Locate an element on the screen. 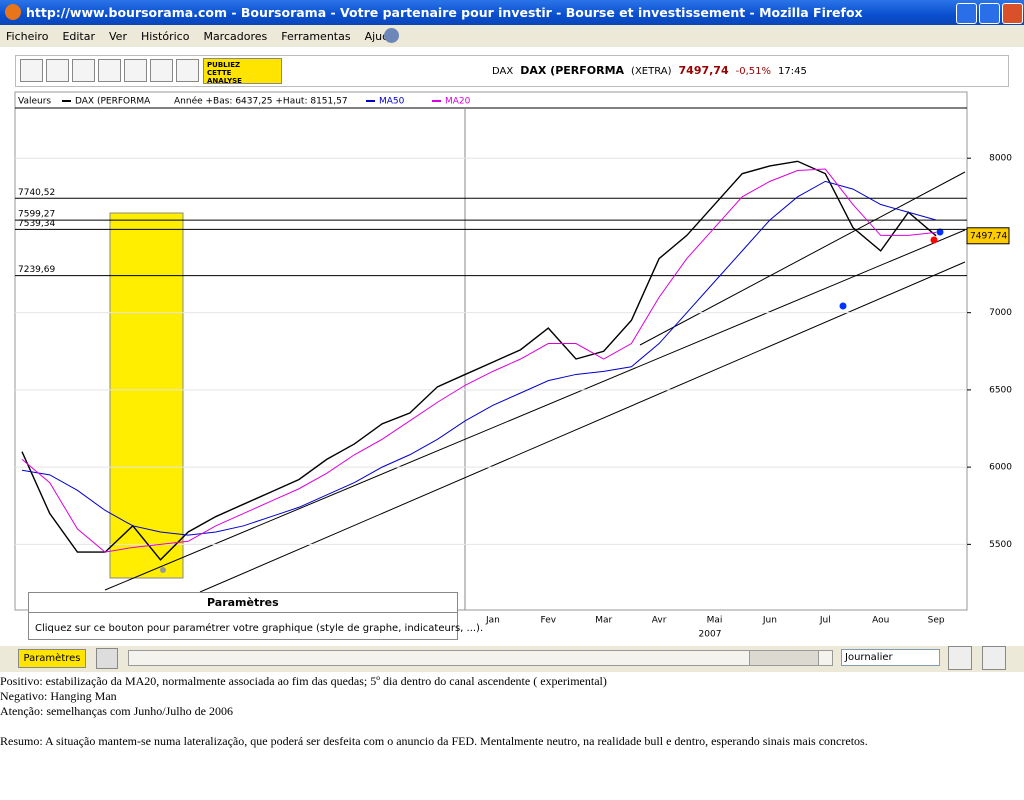 The image size is (1024, 800). level-label: 7599,27 is located at coordinates (36, 215).